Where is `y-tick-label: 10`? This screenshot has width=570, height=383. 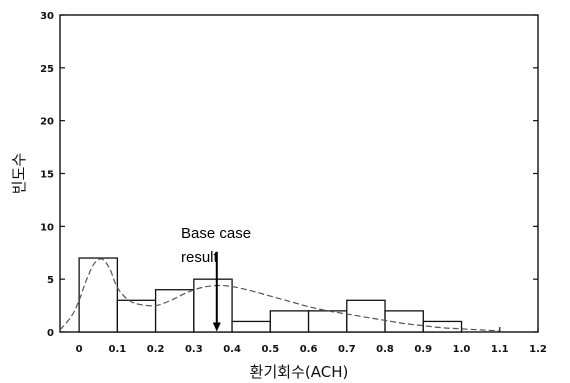 y-tick-label: 10 is located at coordinates (47, 227).